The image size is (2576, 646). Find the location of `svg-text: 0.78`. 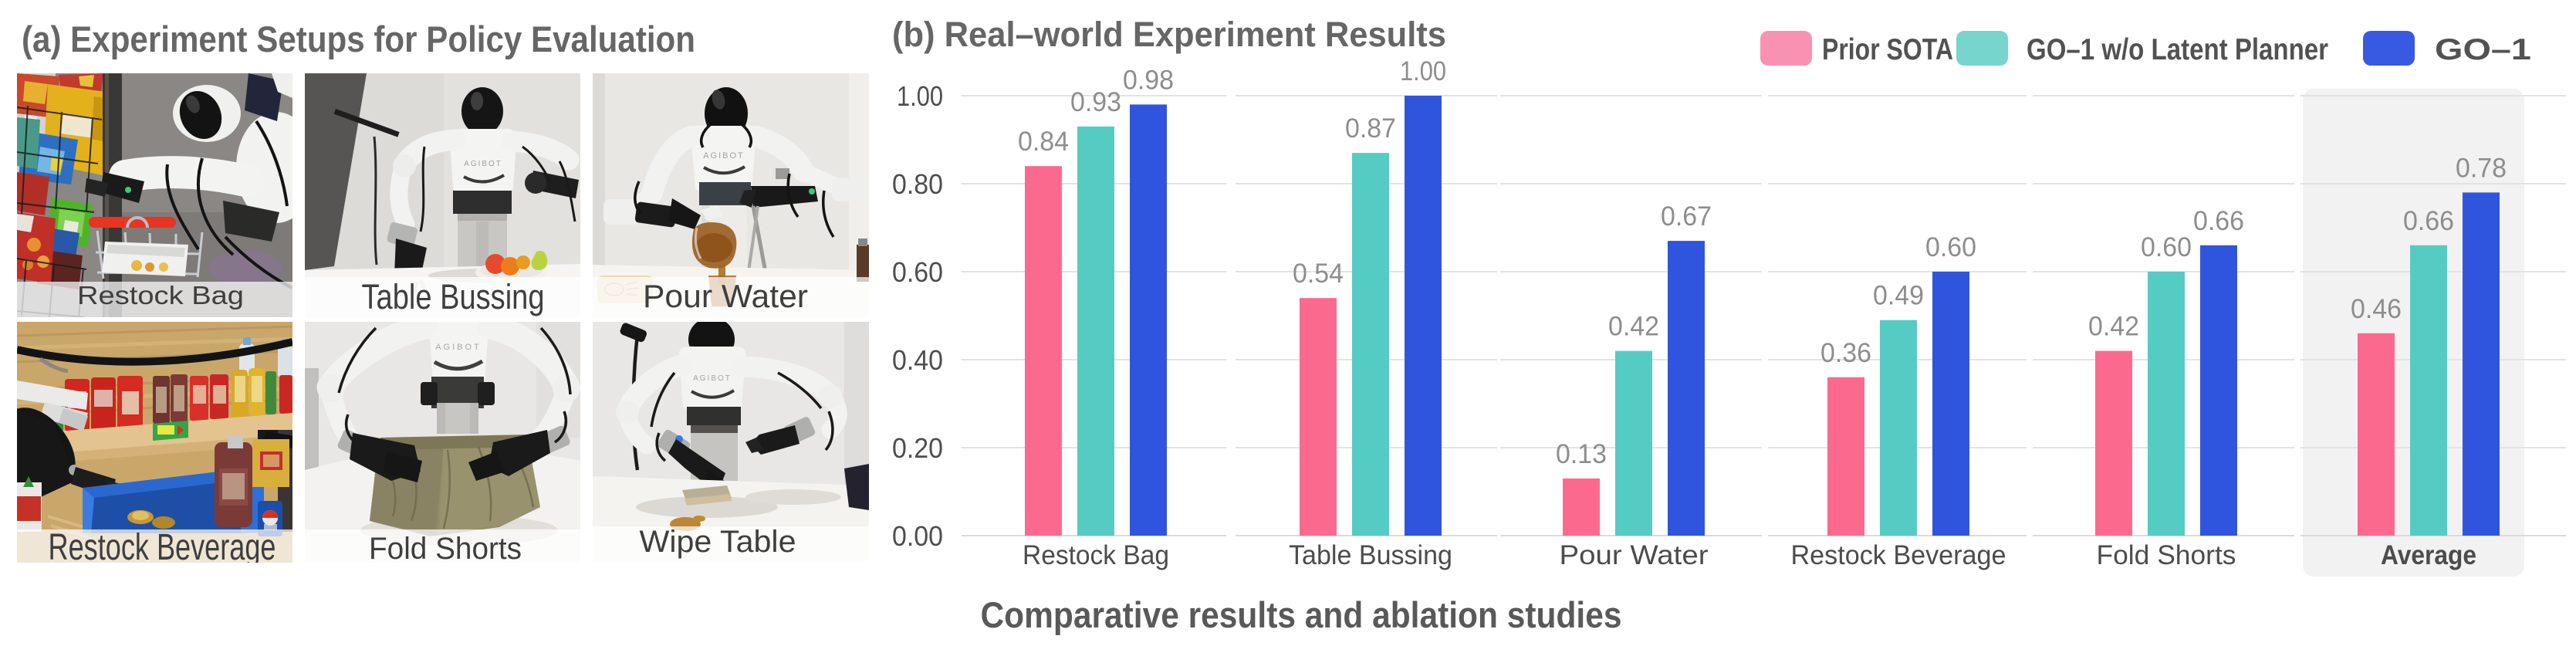

svg-text: 0.78 is located at coordinates (2481, 168).